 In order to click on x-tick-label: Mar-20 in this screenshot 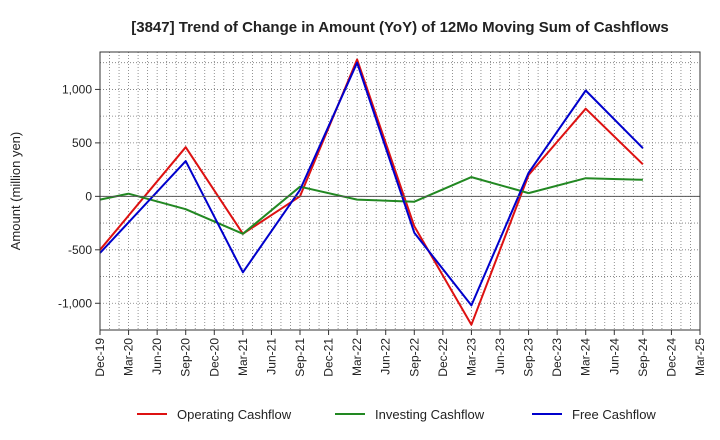, I will do `click(129, 357)`.